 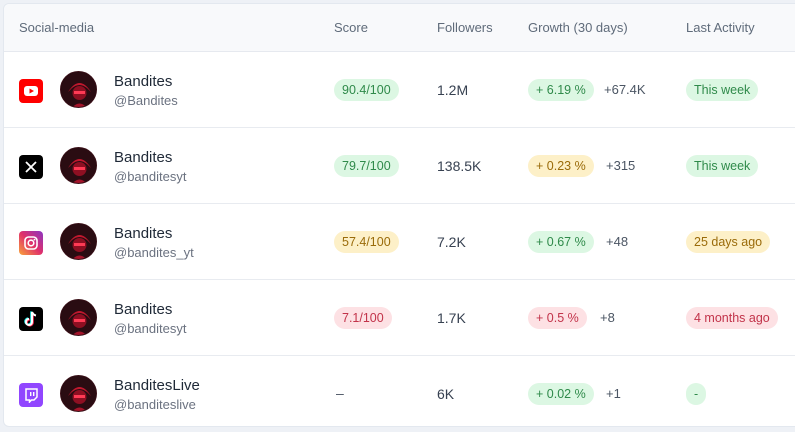 What do you see at coordinates (607, 317) in the screenshot?
I see `growth-absolute: +8` at bounding box center [607, 317].